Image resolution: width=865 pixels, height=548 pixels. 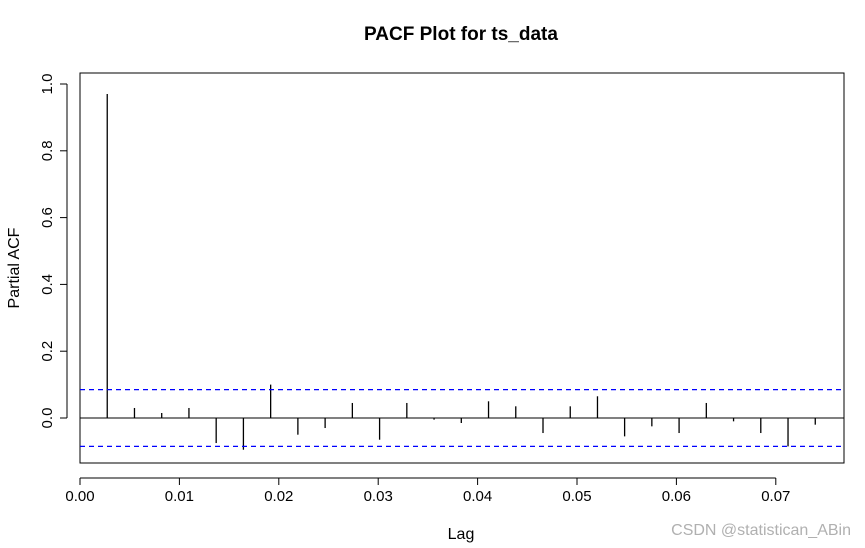 What do you see at coordinates (47, 217) in the screenshot?
I see `y-tick-label: 0.6` at bounding box center [47, 217].